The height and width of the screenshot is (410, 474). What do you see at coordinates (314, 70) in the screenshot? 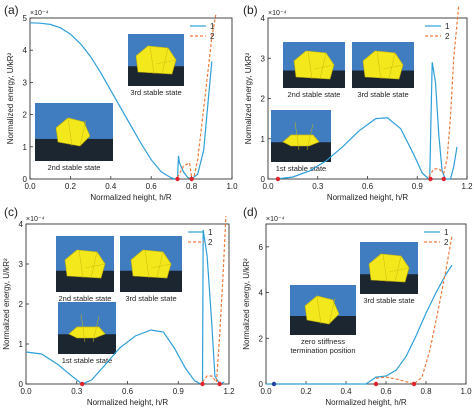
I see `state-photo: 2nd stable state` at bounding box center [314, 70].